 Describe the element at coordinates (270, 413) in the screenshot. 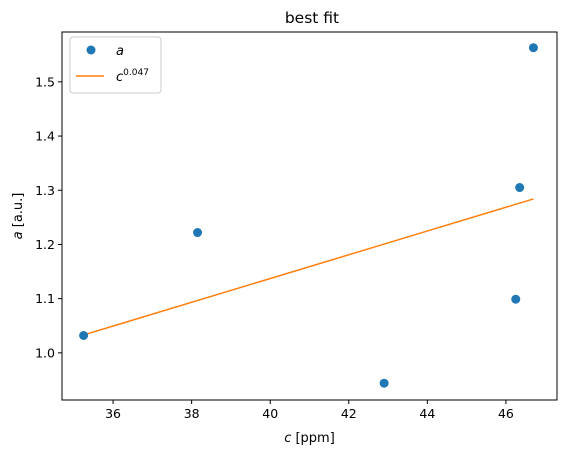

I see `x-tick-label: 40` at that location.